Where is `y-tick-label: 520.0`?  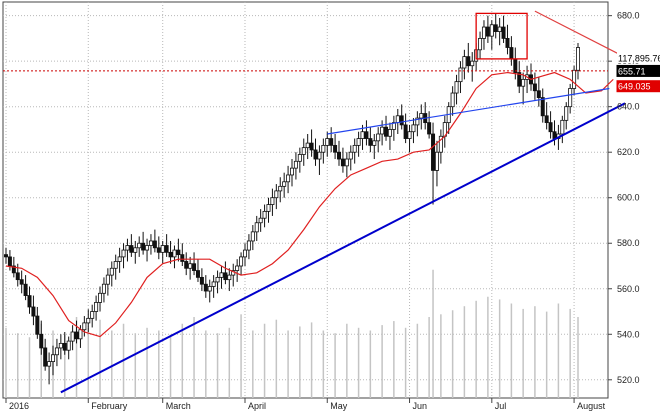 y-tick-label: 520.0 is located at coordinates (628, 380).